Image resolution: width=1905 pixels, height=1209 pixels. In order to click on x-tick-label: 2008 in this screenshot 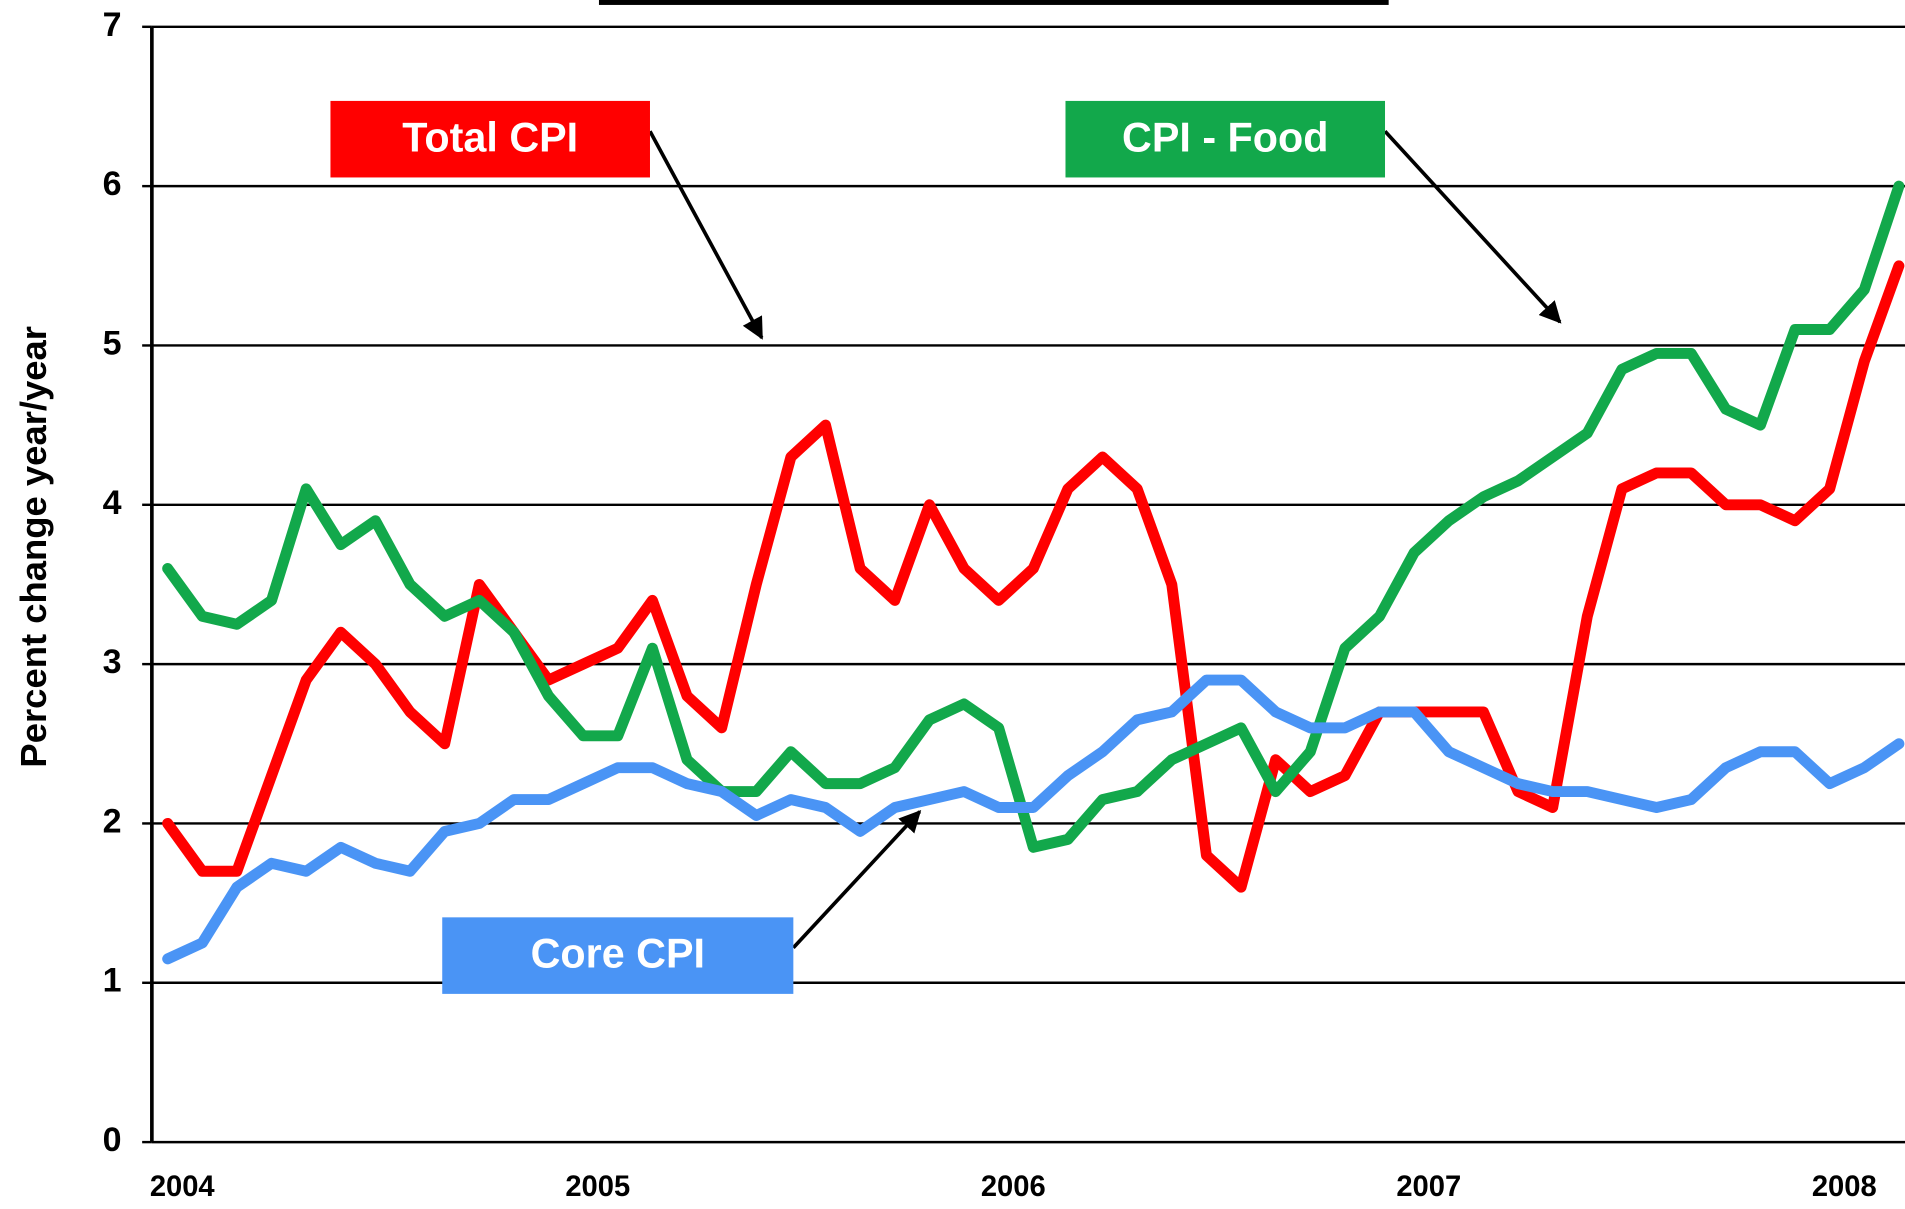, I will do `click(1844, 1187)`.